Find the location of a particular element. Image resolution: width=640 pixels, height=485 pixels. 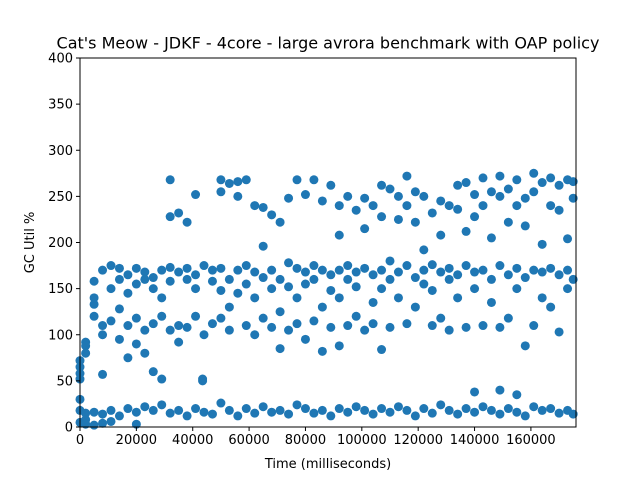

y-tick-label: 250 is located at coordinates (60, 197).